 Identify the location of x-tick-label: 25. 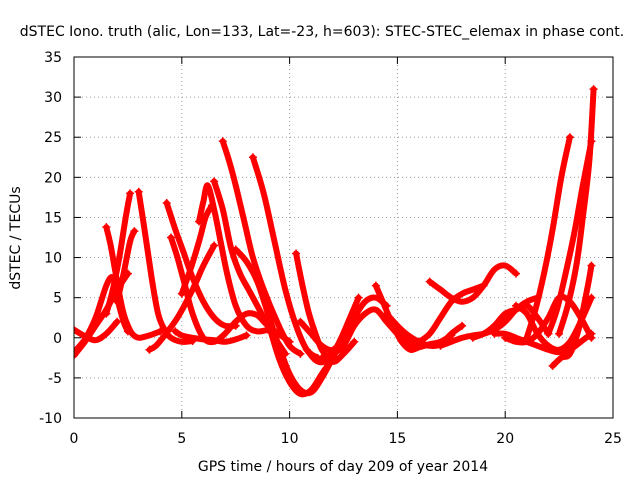
(613, 439).